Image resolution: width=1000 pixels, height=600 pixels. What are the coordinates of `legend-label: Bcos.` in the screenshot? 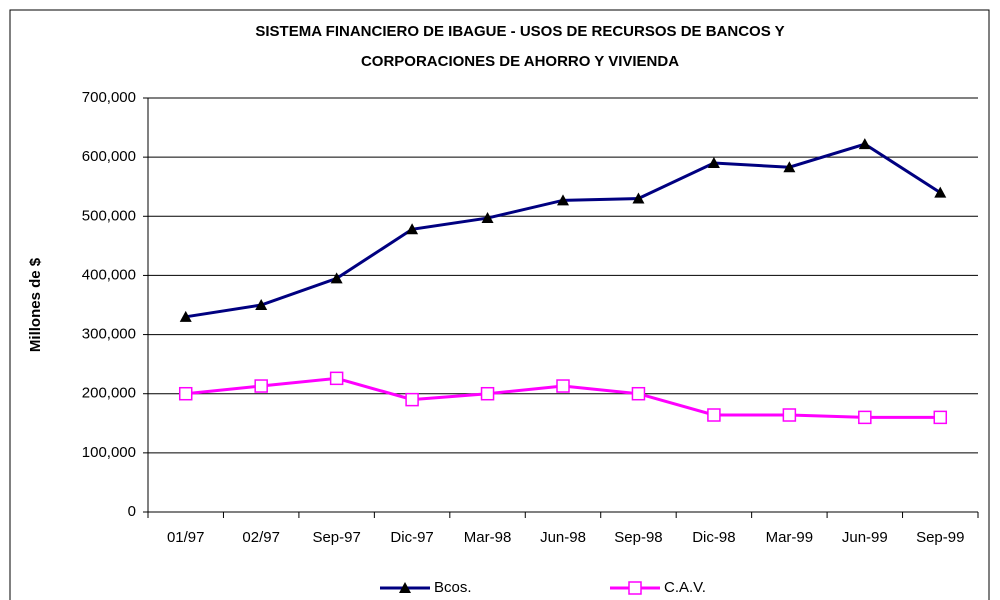 It's located at (453, 587).